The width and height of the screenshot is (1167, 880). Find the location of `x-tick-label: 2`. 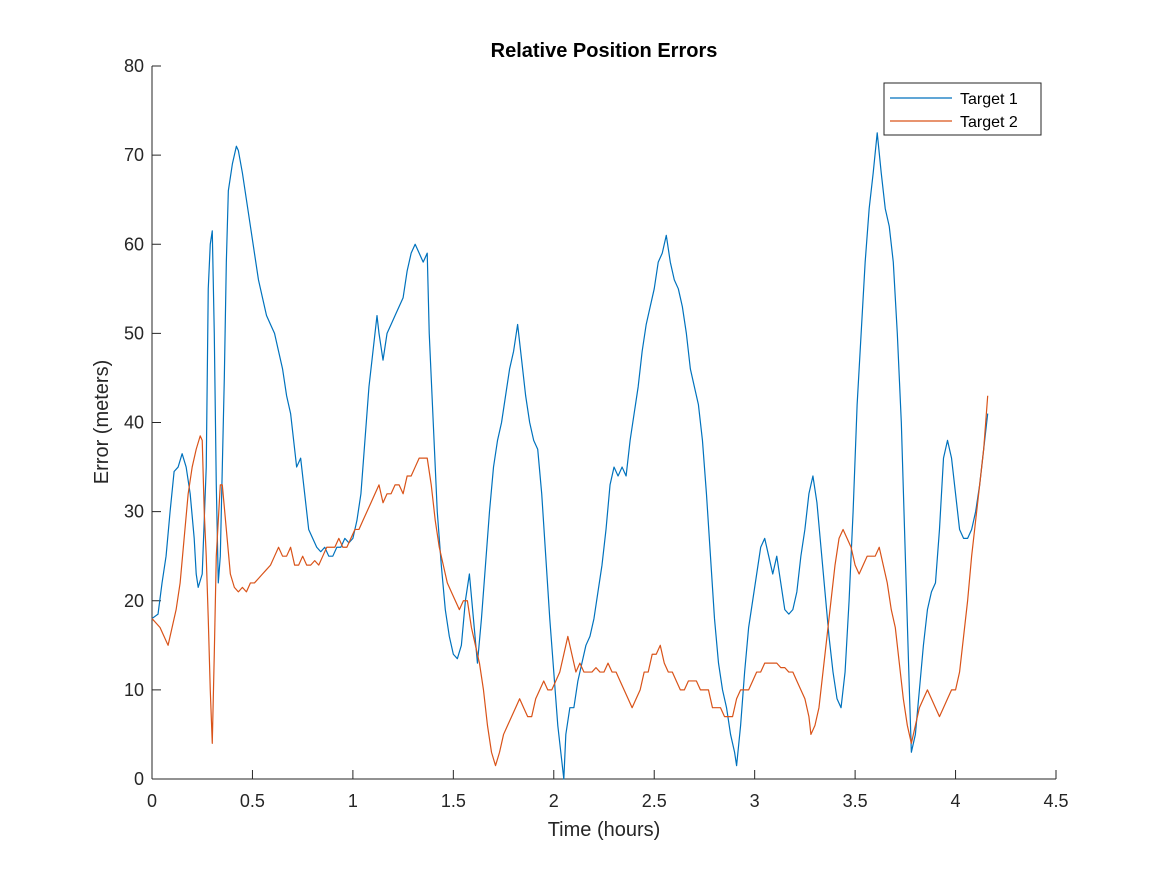

x-tick-label: 2 is located at coordinates (554, 801).